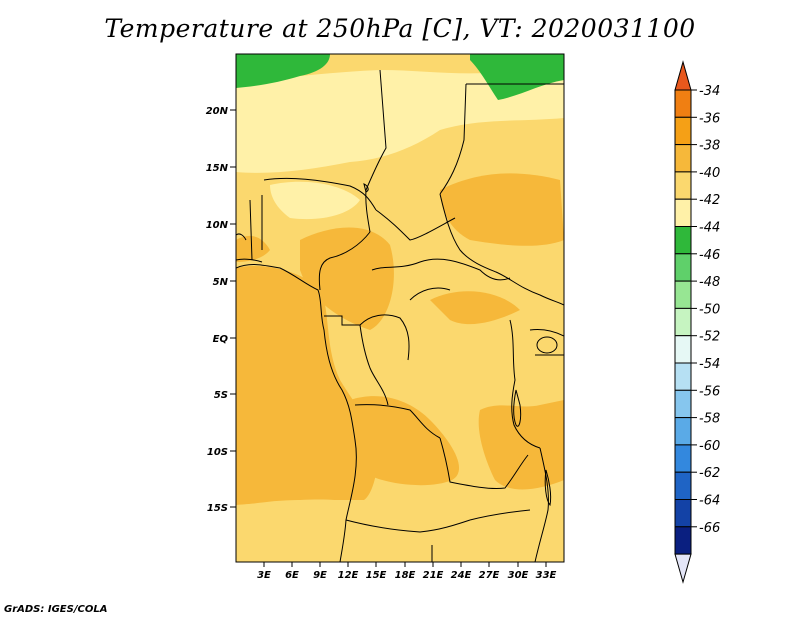  What do you see at coordinates (709, 146) in the screenshot?
I see `colorbar-label: -38` at bounding box center [709, 146].